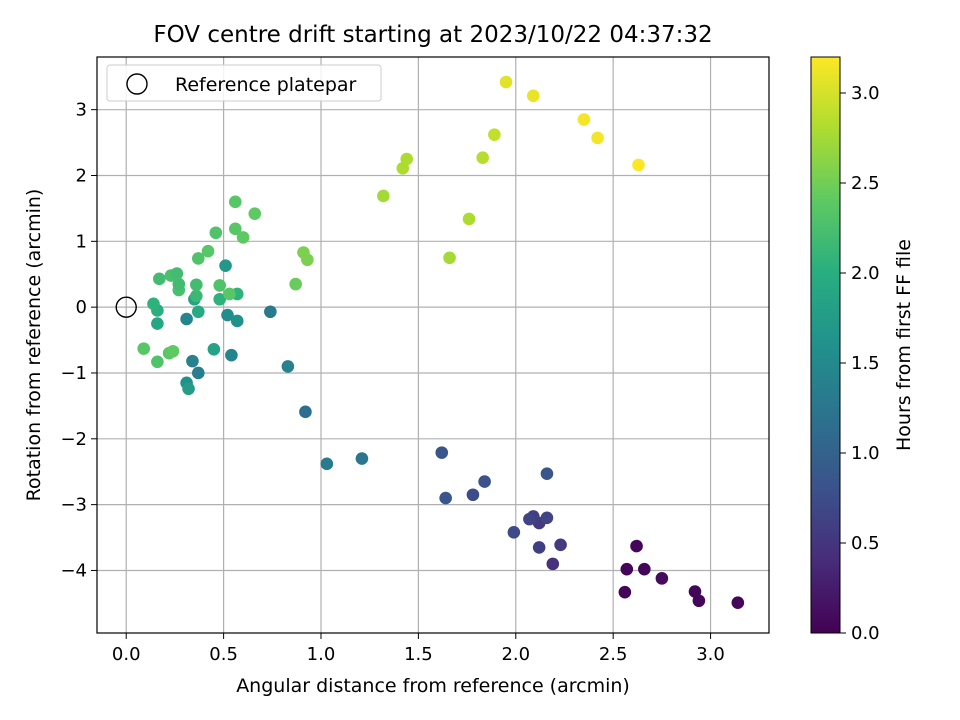  I want to click on y-tick-label: 0, so click(81, 307).